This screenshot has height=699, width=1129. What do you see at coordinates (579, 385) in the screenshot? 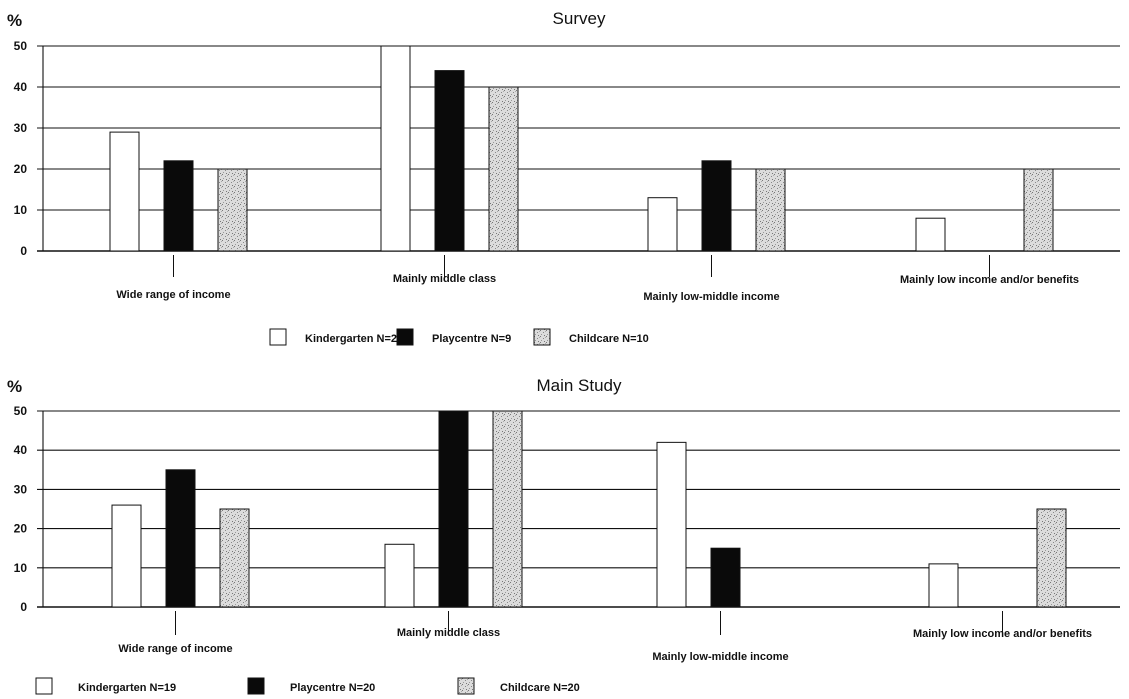
I see `chart-title: Main Study` at bounding box center [579, 385].